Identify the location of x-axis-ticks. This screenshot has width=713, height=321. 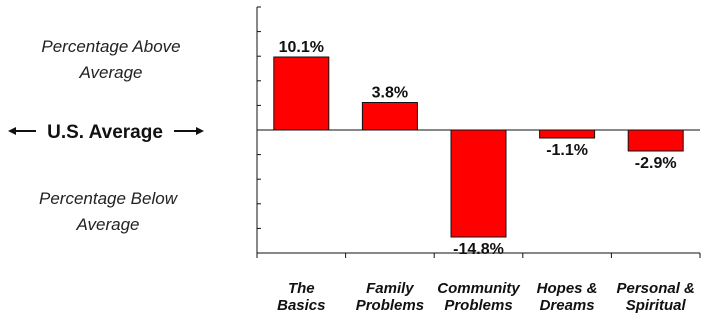
(478, 255).